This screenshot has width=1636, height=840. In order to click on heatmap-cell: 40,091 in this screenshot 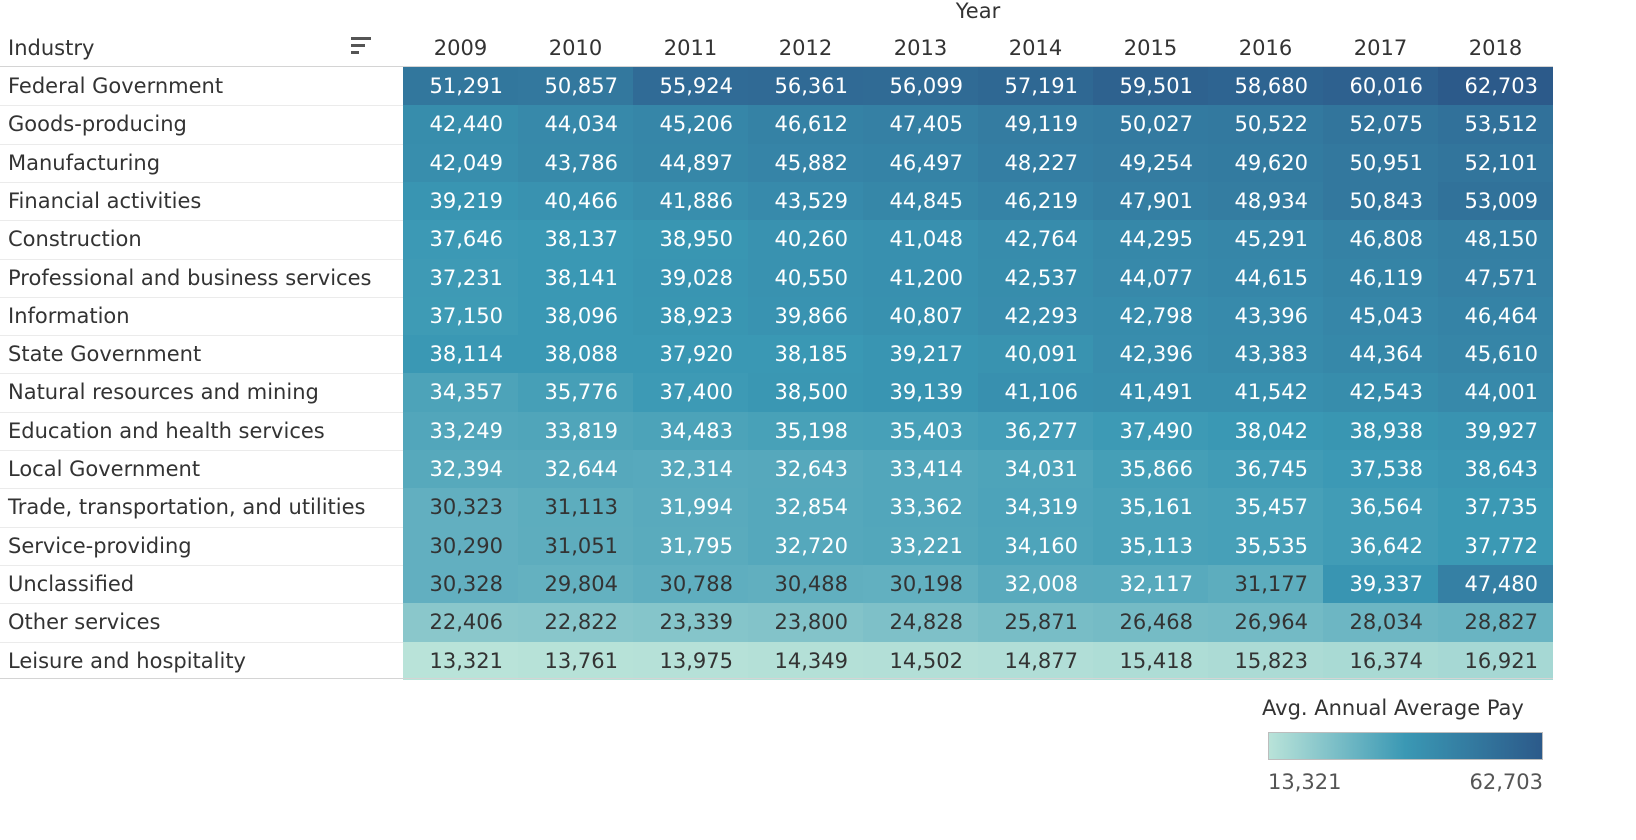, I will do `click(1035, 354)`.